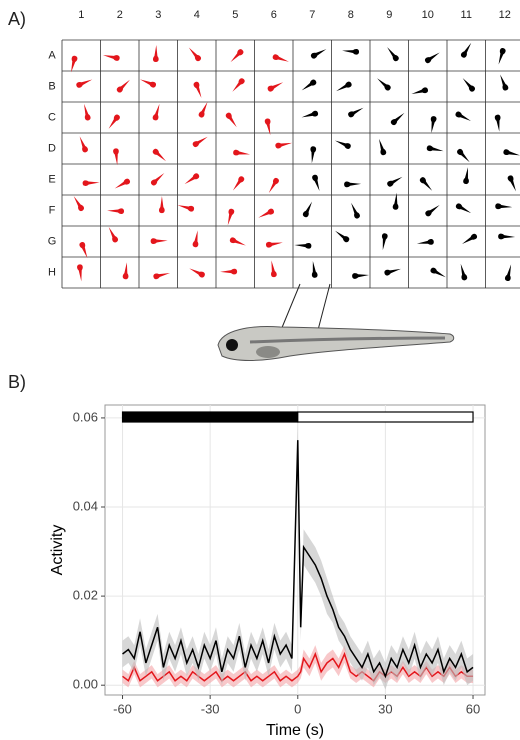 The image size is (520, 740). I want to click on column-label: 9, so click(389, 15).